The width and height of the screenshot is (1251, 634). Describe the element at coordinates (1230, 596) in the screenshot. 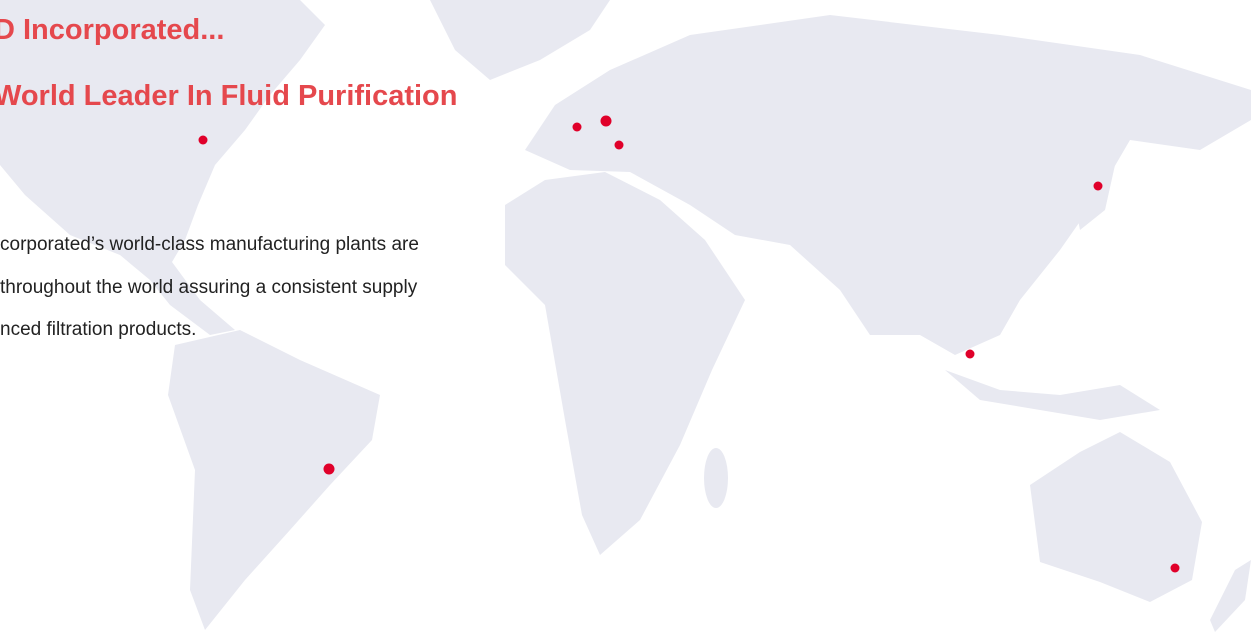

I see `new-zealand` at that location.